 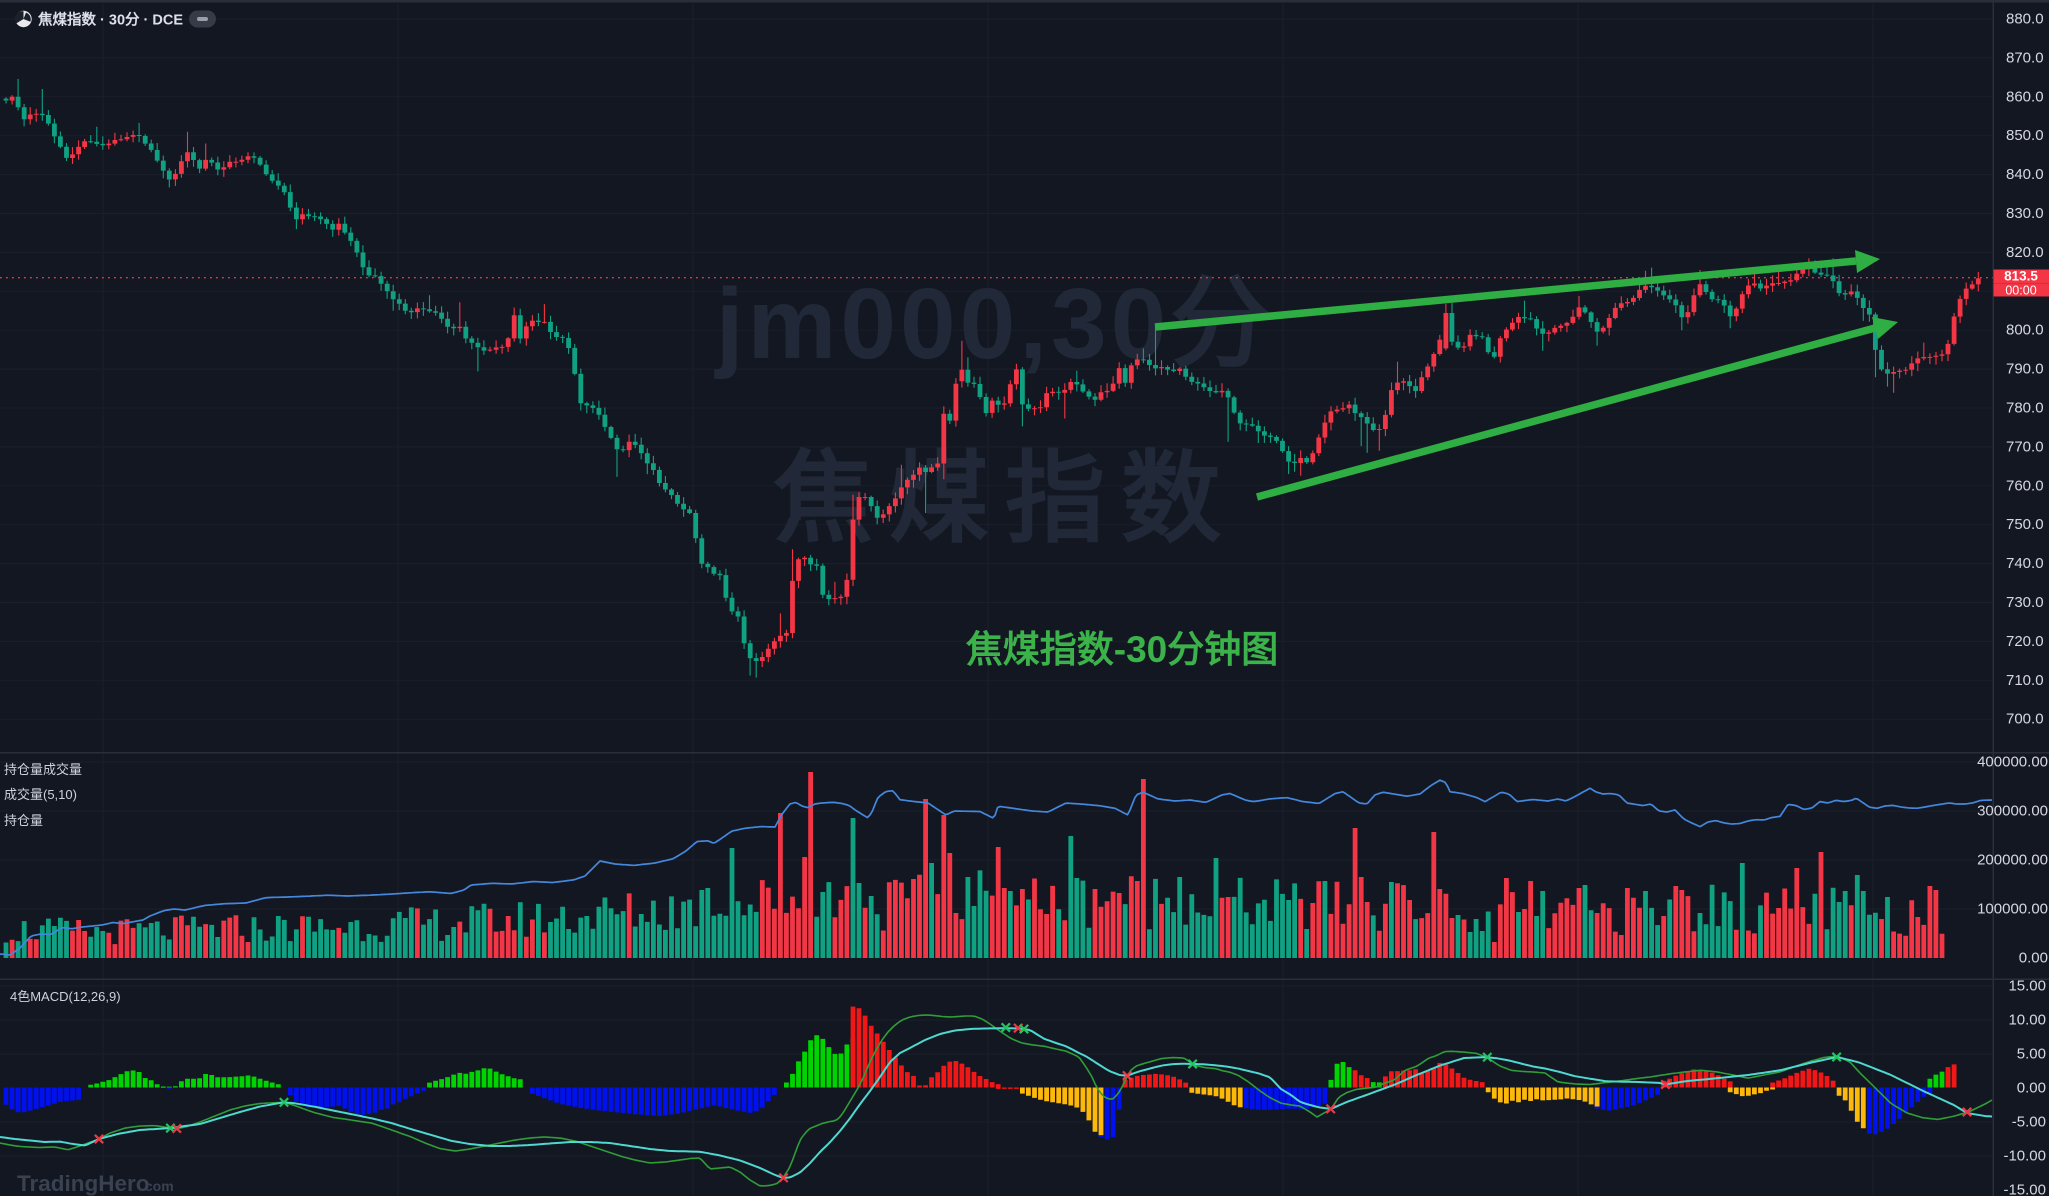 I want to click on svg-text: 790.0, so click(x=2025, y=369).